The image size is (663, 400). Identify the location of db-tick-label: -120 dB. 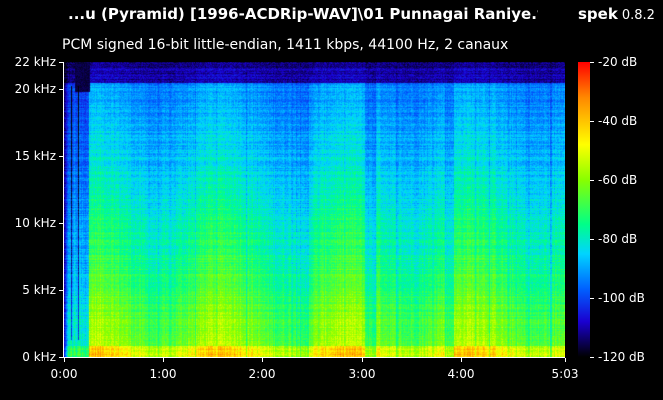
(621, 357).